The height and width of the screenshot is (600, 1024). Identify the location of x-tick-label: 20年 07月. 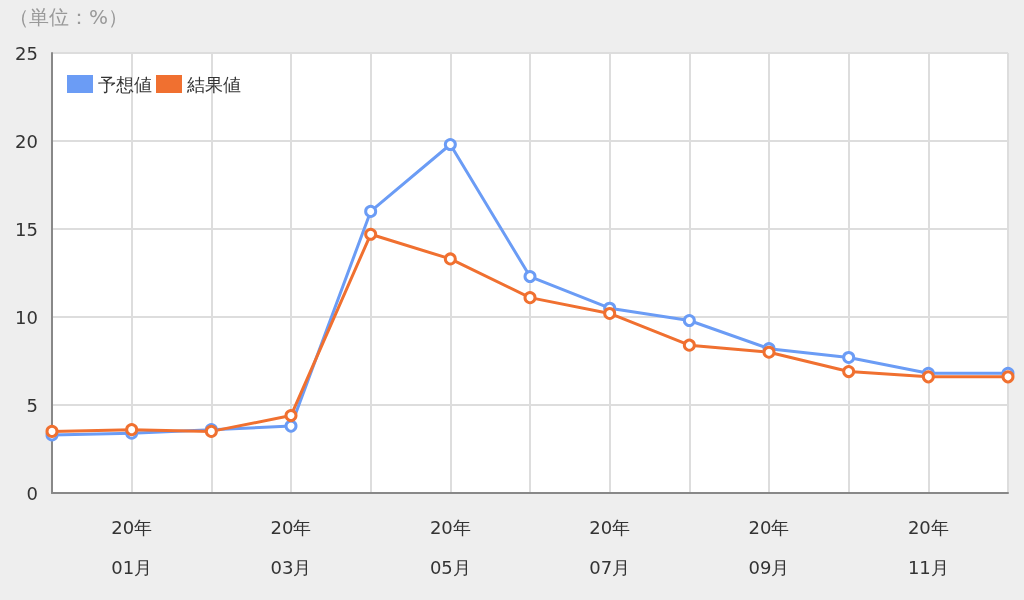
(610, 547).